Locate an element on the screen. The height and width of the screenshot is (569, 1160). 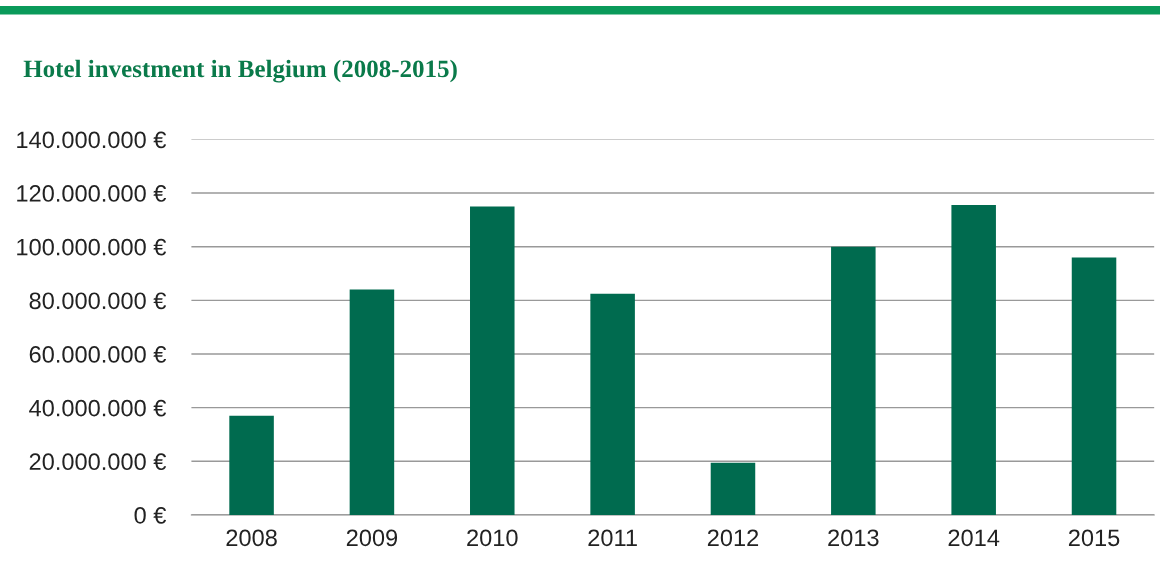
x-tick-label: 2013 is located at coordinates (853, 538).